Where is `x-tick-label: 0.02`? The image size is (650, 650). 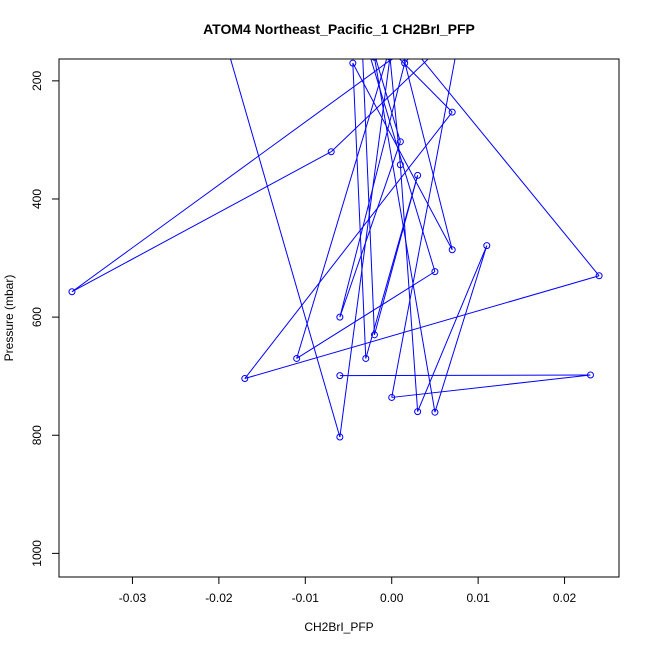 x-tick-label: 0.02 is located at coordinates (565, 598).